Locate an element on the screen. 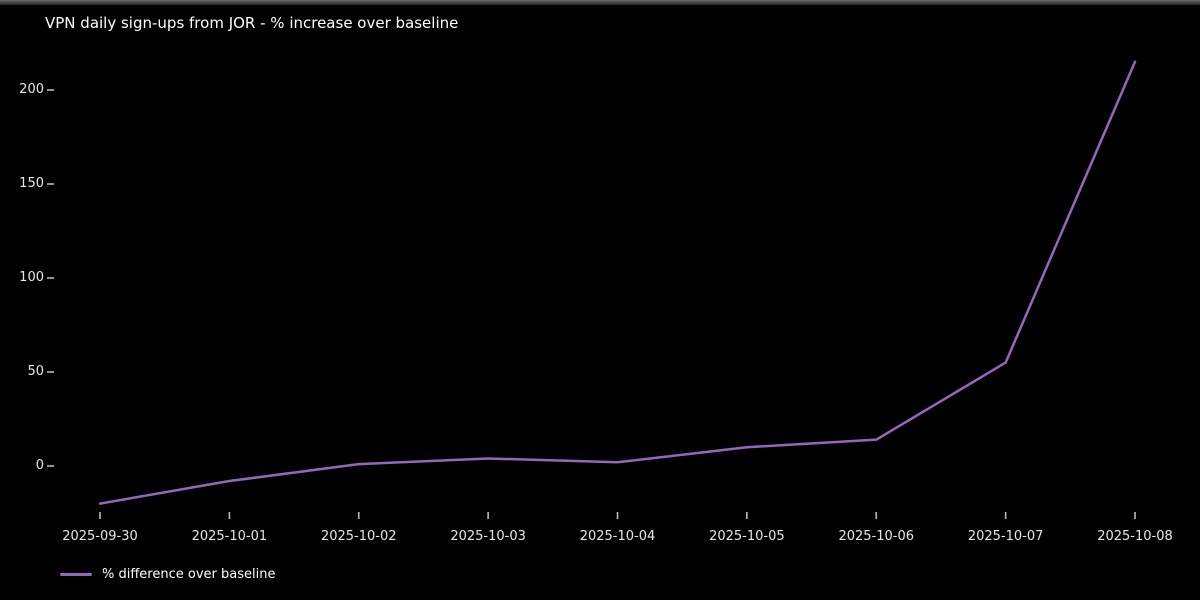 The width and height of the screenshot is (1200, 600). y-tick-label: 100 is located at coordinates (31, 277).